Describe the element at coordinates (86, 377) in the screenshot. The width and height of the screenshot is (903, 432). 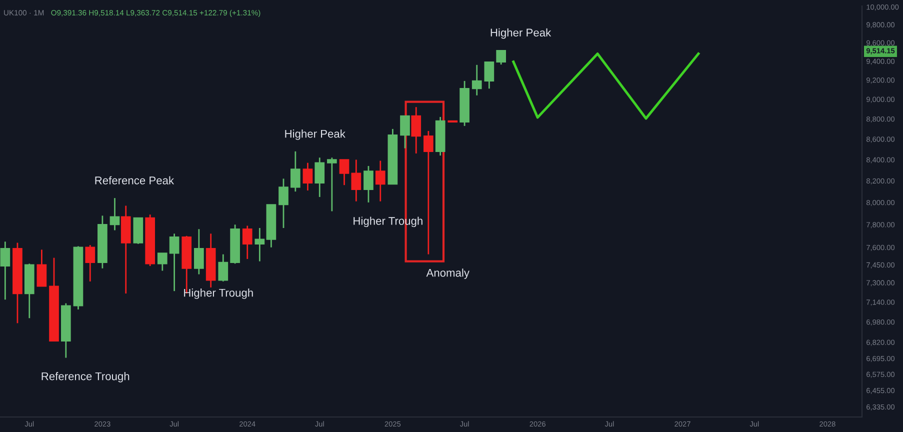
I see `annotation: Reference Trough` at that location.